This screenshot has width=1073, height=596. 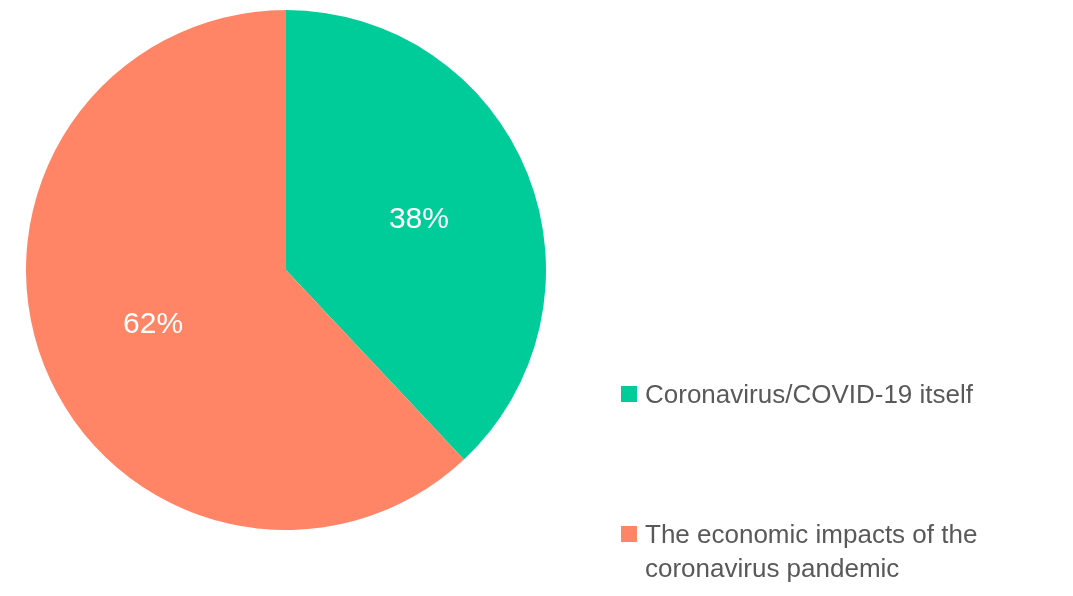 What do you see at coordinates (811, 551) in the screenshot?
I see `legend-label: The economic impacts of the coronavirus pandemic` at bounding box center [811, 551].